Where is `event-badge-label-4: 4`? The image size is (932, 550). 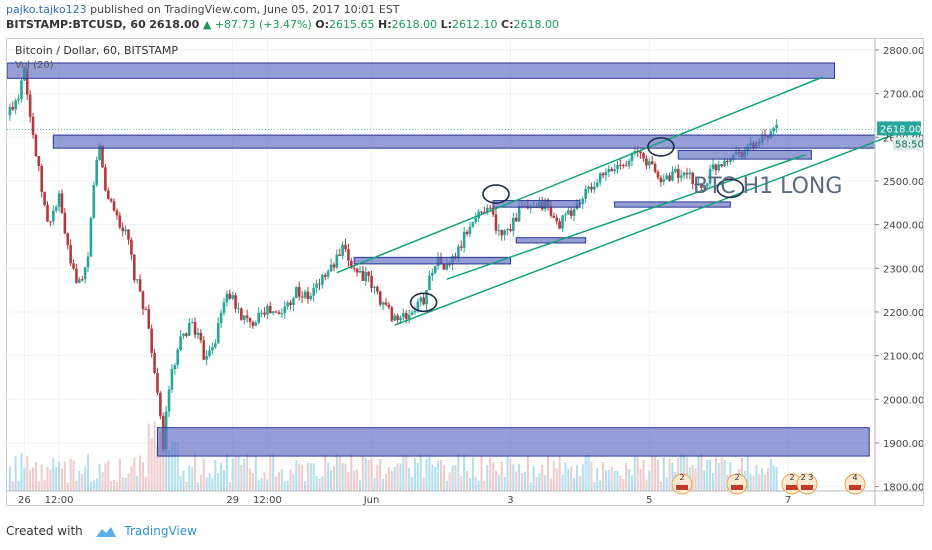
event-badge-label-4: 4 is located at coordinates (854, 477).